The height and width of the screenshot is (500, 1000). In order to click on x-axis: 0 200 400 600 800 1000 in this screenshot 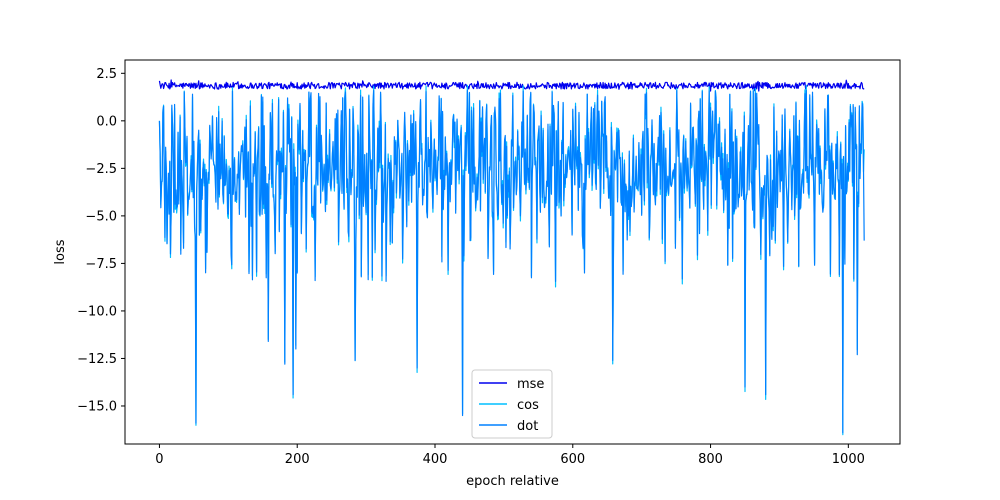, I will do `click(510, 455)`.